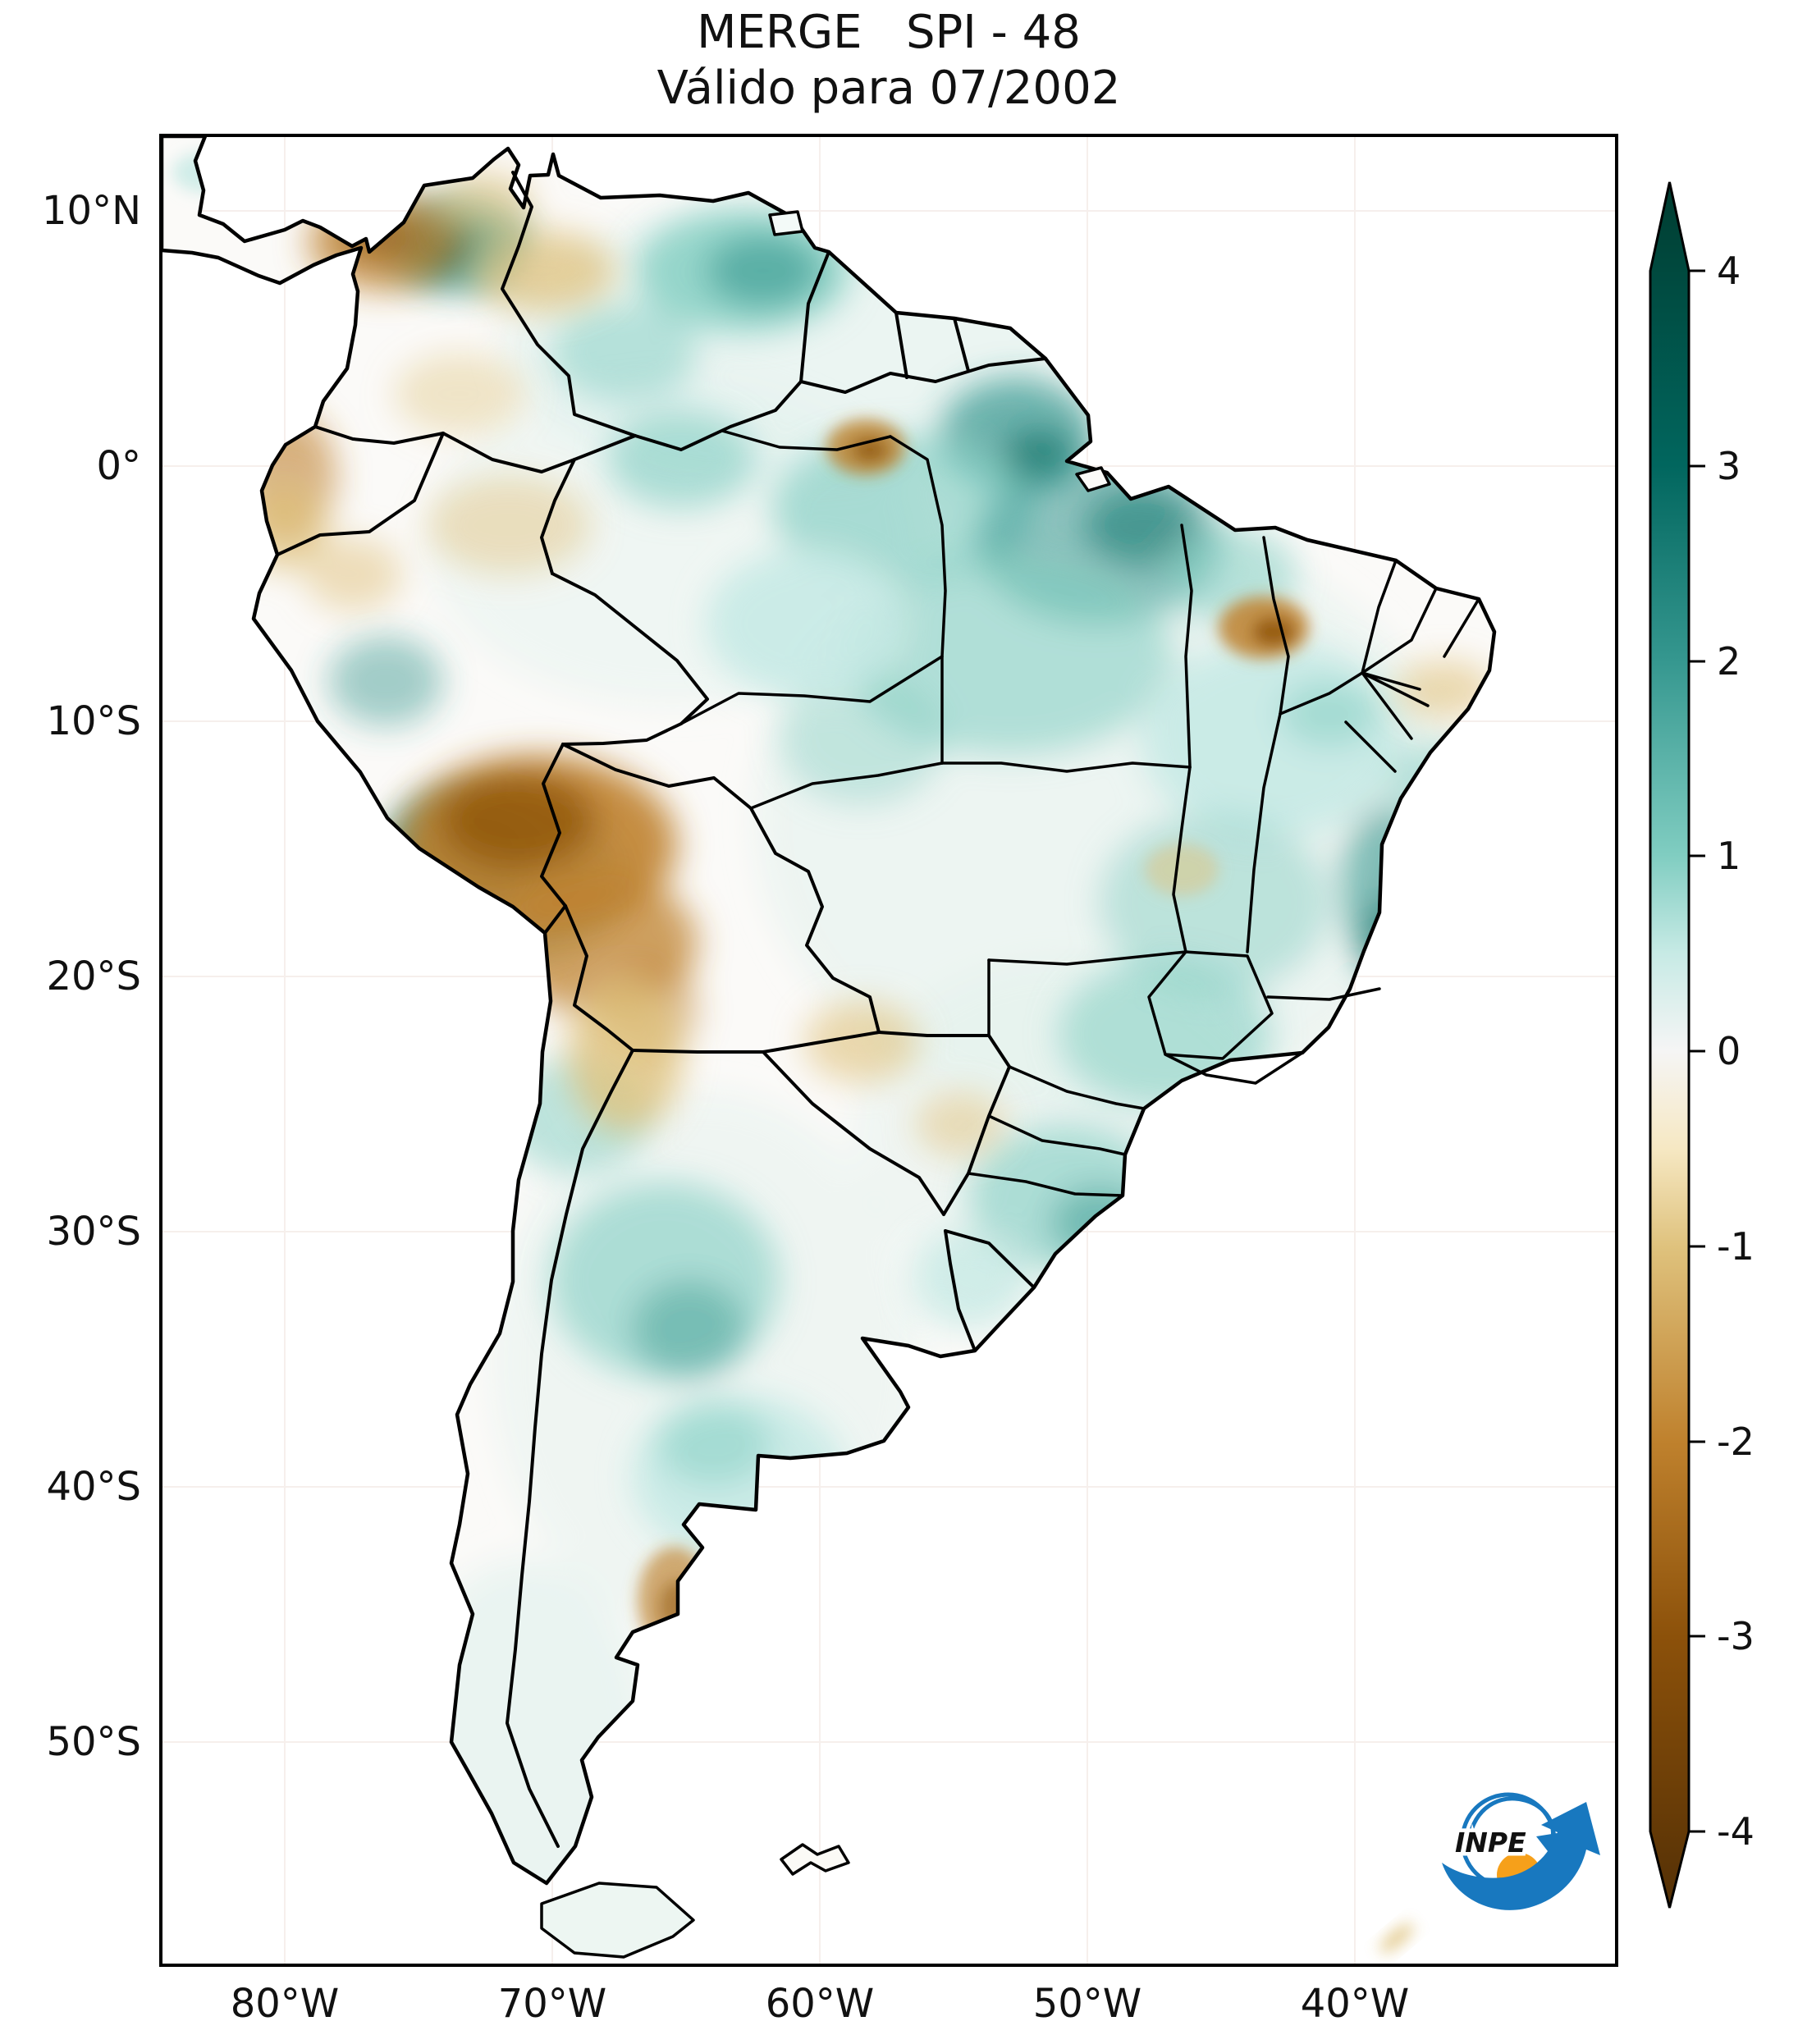 Image resolution: width=1798 pixels, height=2044 pixels. What do you see at coordinates (1355, 2004) in the screenshot?
I see `lon-tick-label-40w: 40°W` at bounding box center [1355, 2004].